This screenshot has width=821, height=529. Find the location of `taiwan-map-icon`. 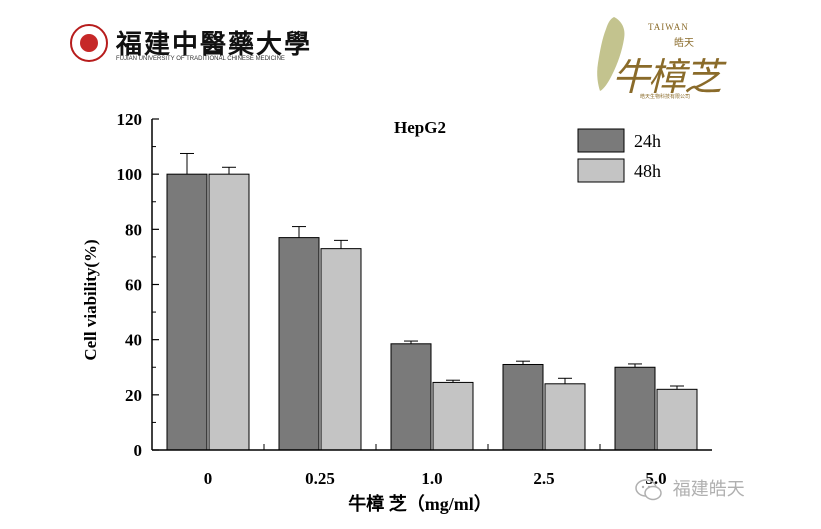

taiwan-map-icon is located at coordinates (611, 54).